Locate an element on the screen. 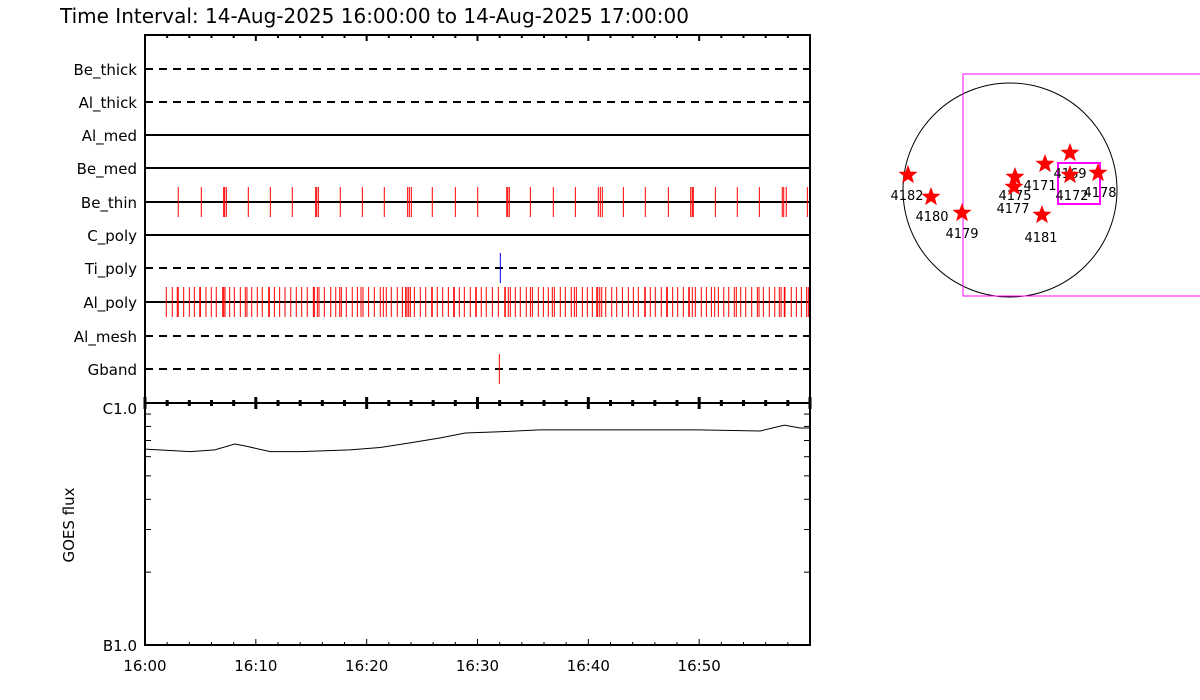 This screenshot has height=700, width=1200. active-region-label: 4175 is located at coordinates (1014, 196).